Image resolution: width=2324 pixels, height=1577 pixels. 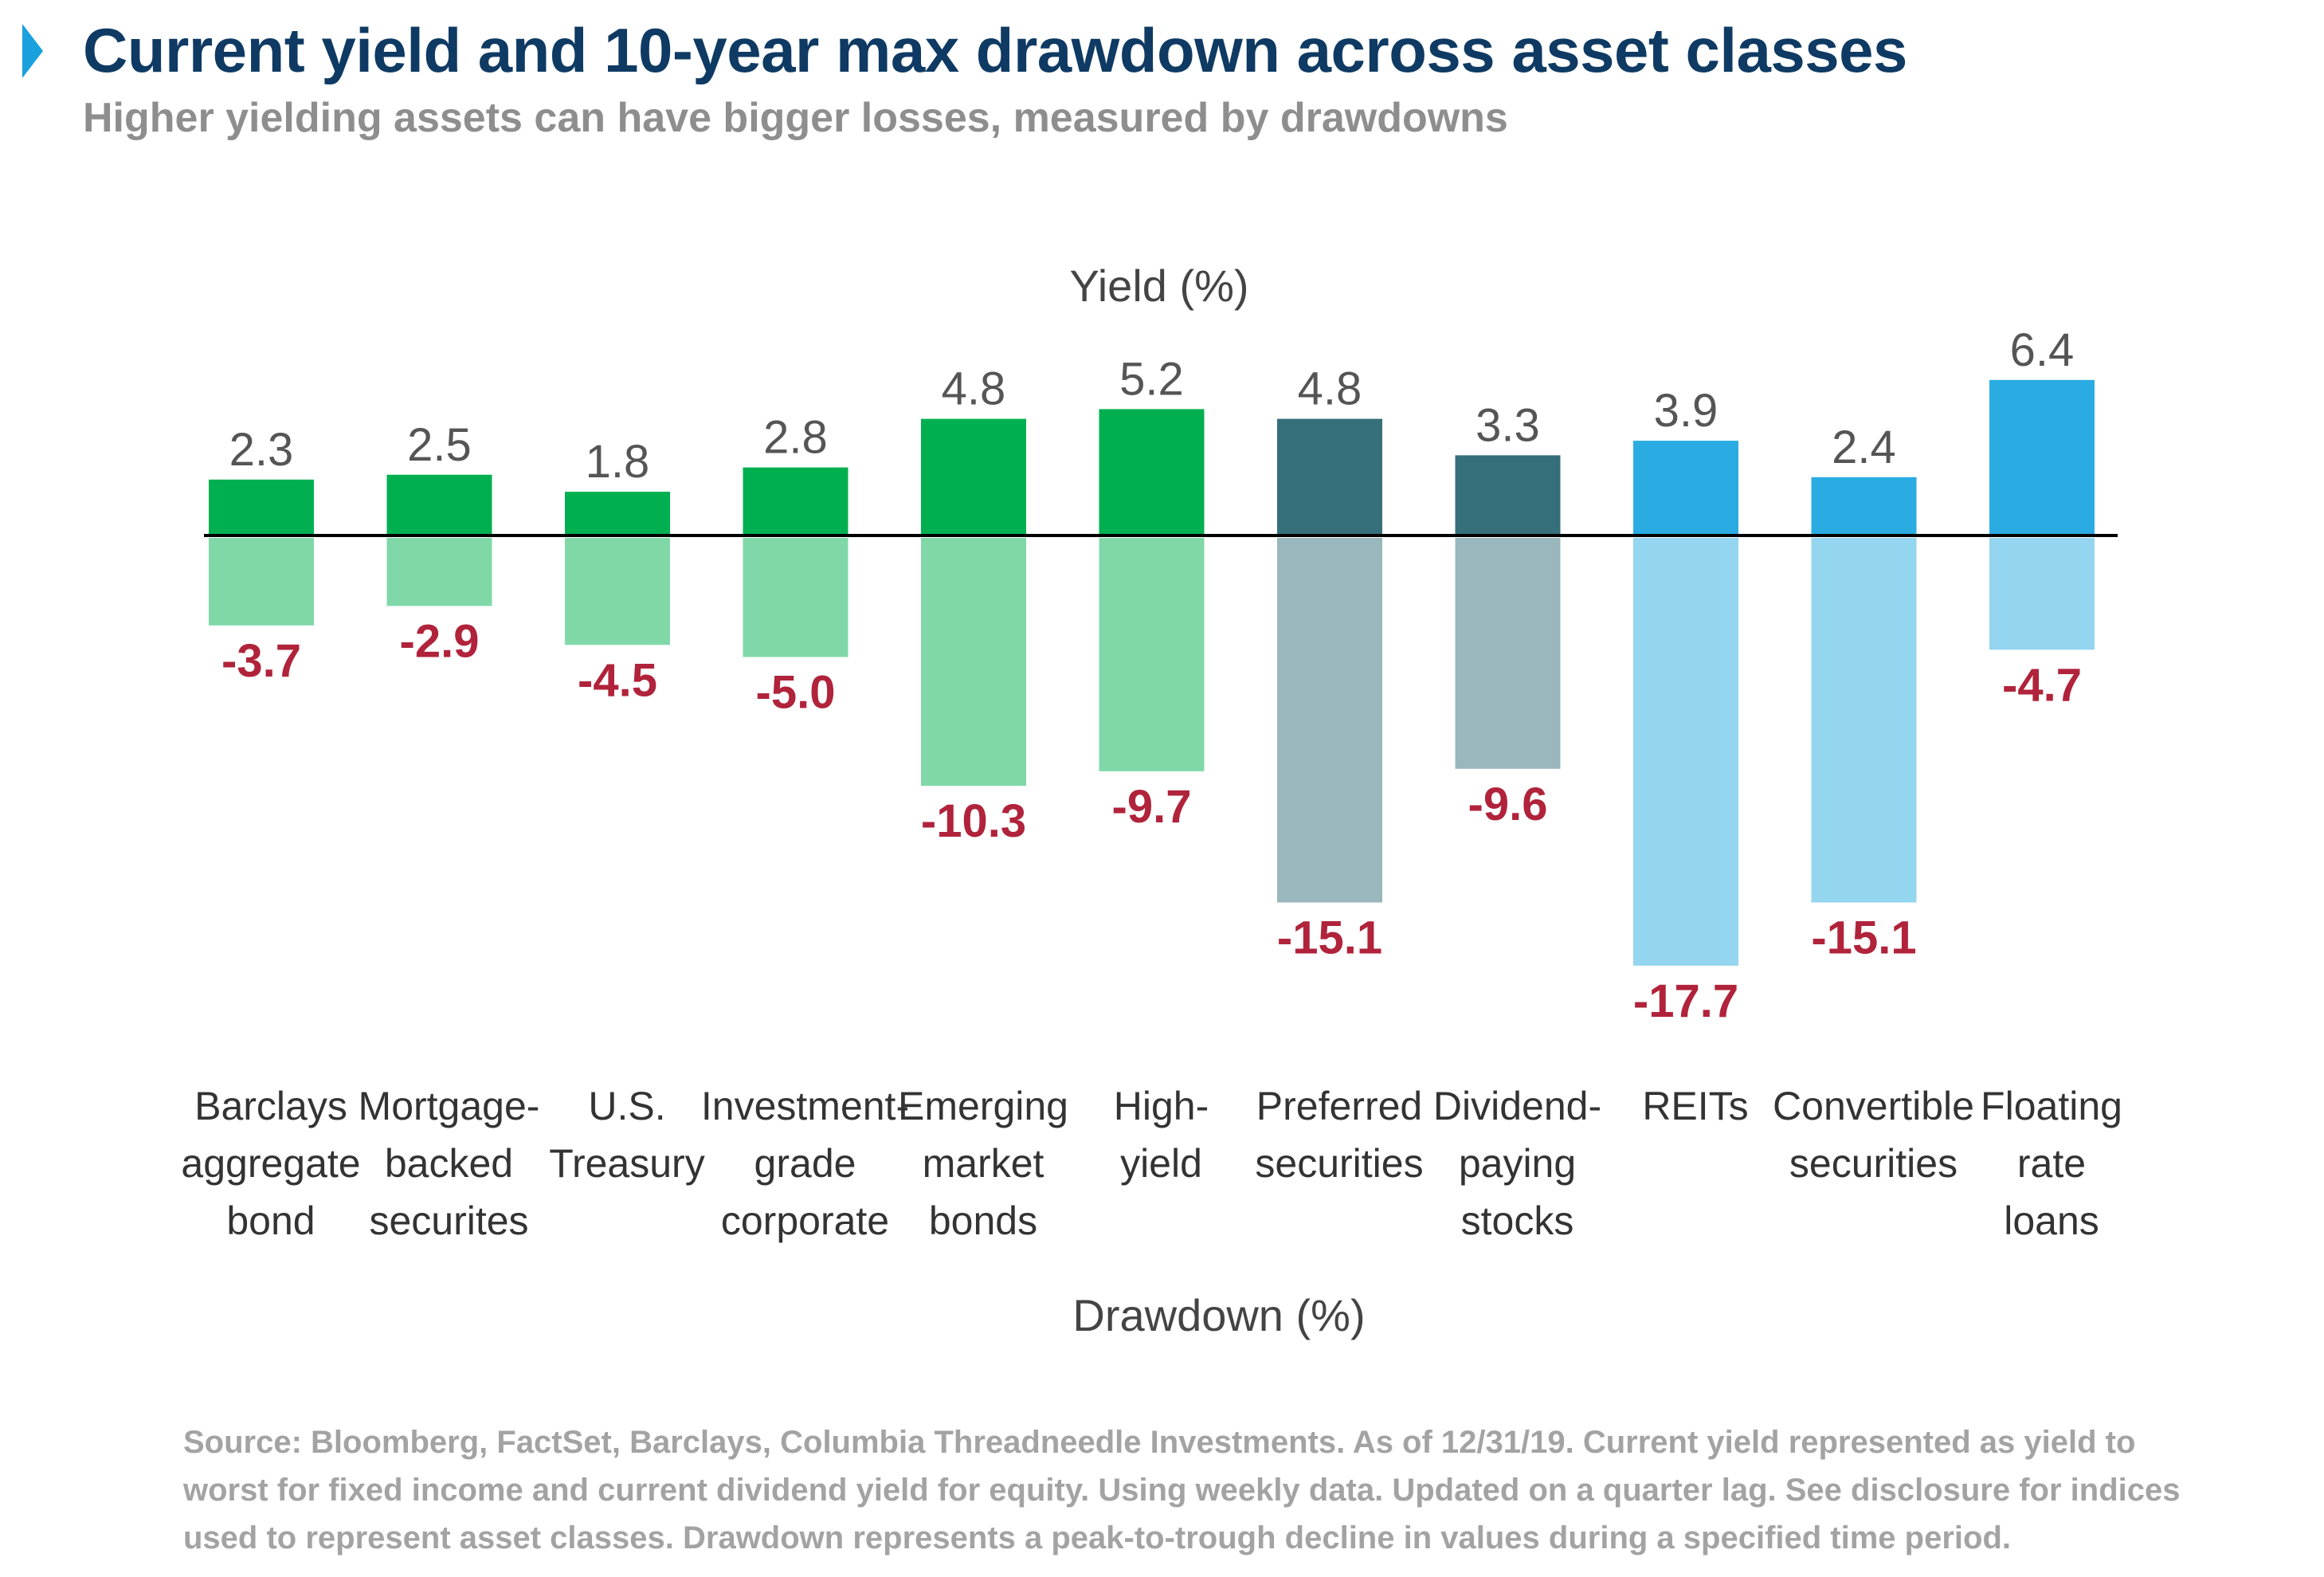 I want to click on yield-value-label: 2.8, so click(x=795, y=438).